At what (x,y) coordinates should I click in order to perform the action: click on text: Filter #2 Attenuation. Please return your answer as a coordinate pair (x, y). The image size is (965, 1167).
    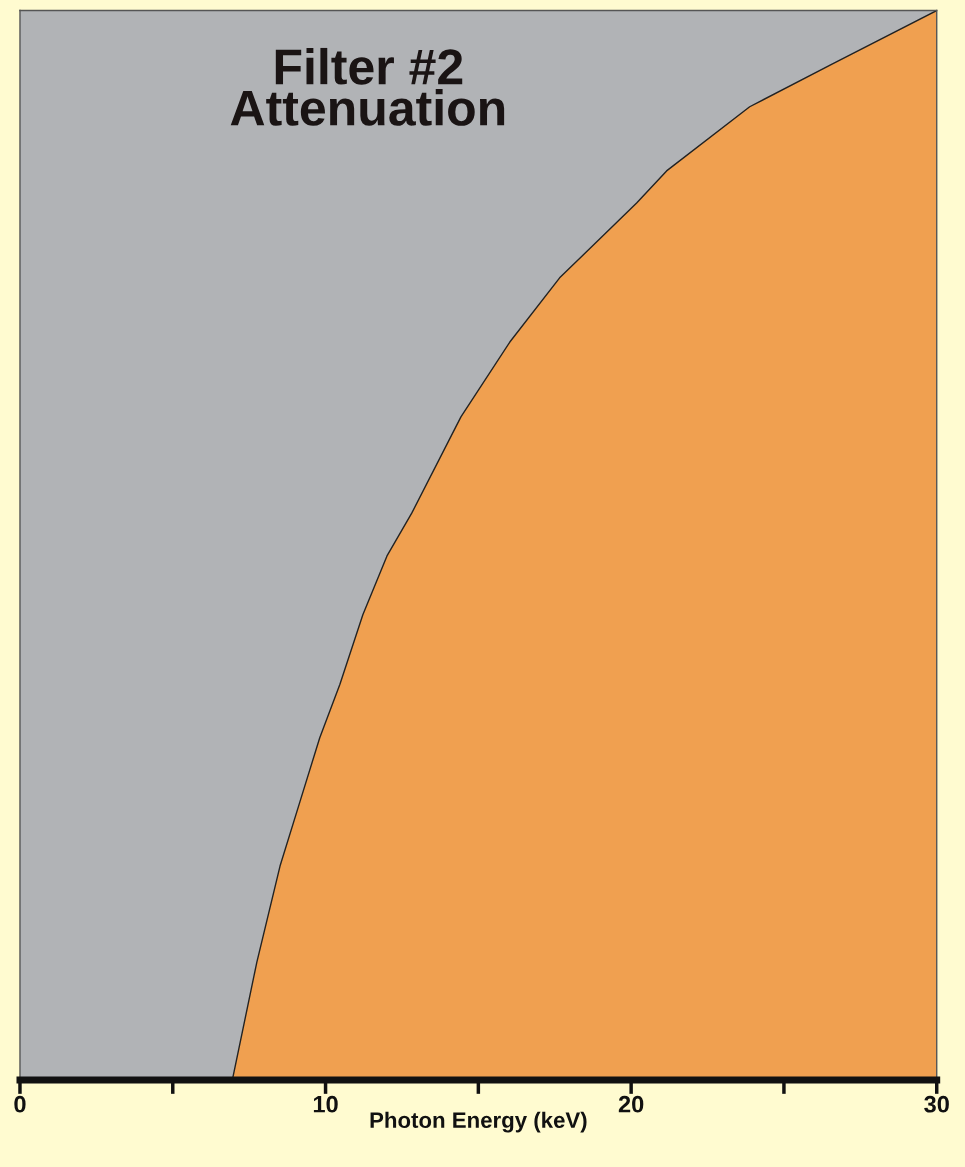
    Looking at the image, I should click on (367, 86).